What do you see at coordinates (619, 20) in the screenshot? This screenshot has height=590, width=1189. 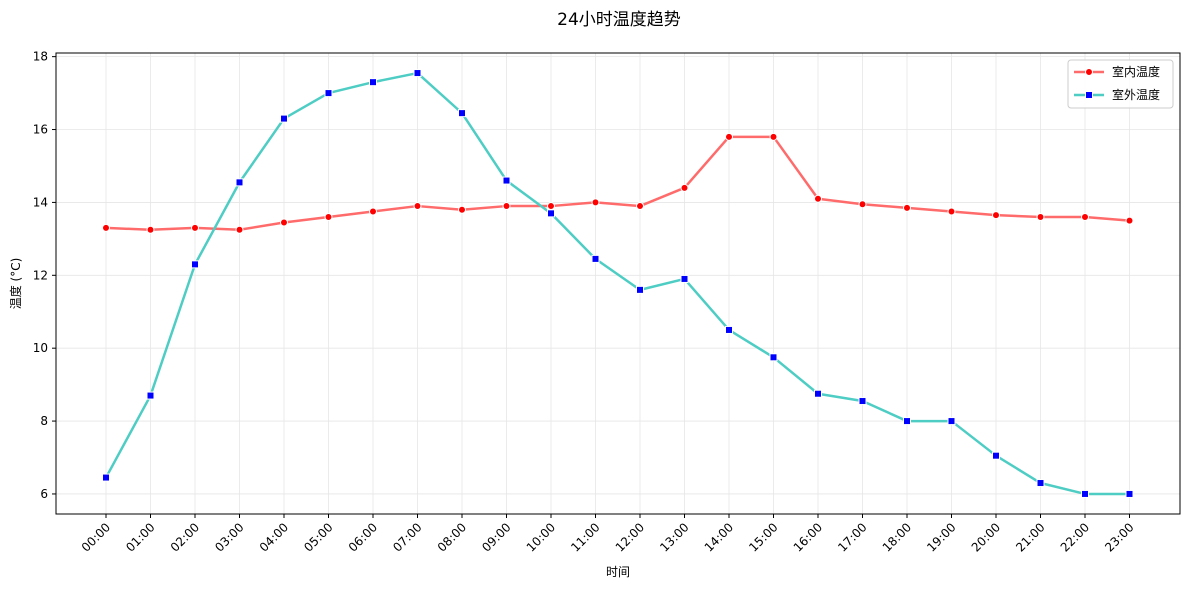 I see `chart-title: 24小时温度趋势` at bounding box center [619, 20].